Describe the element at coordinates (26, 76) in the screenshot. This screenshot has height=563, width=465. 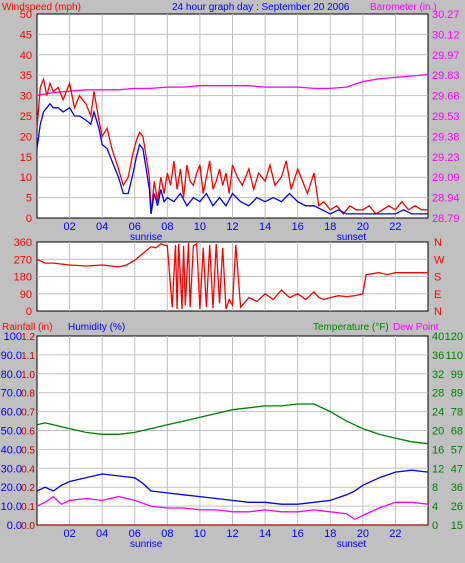
I see `y-tick-label: 35` at that location.